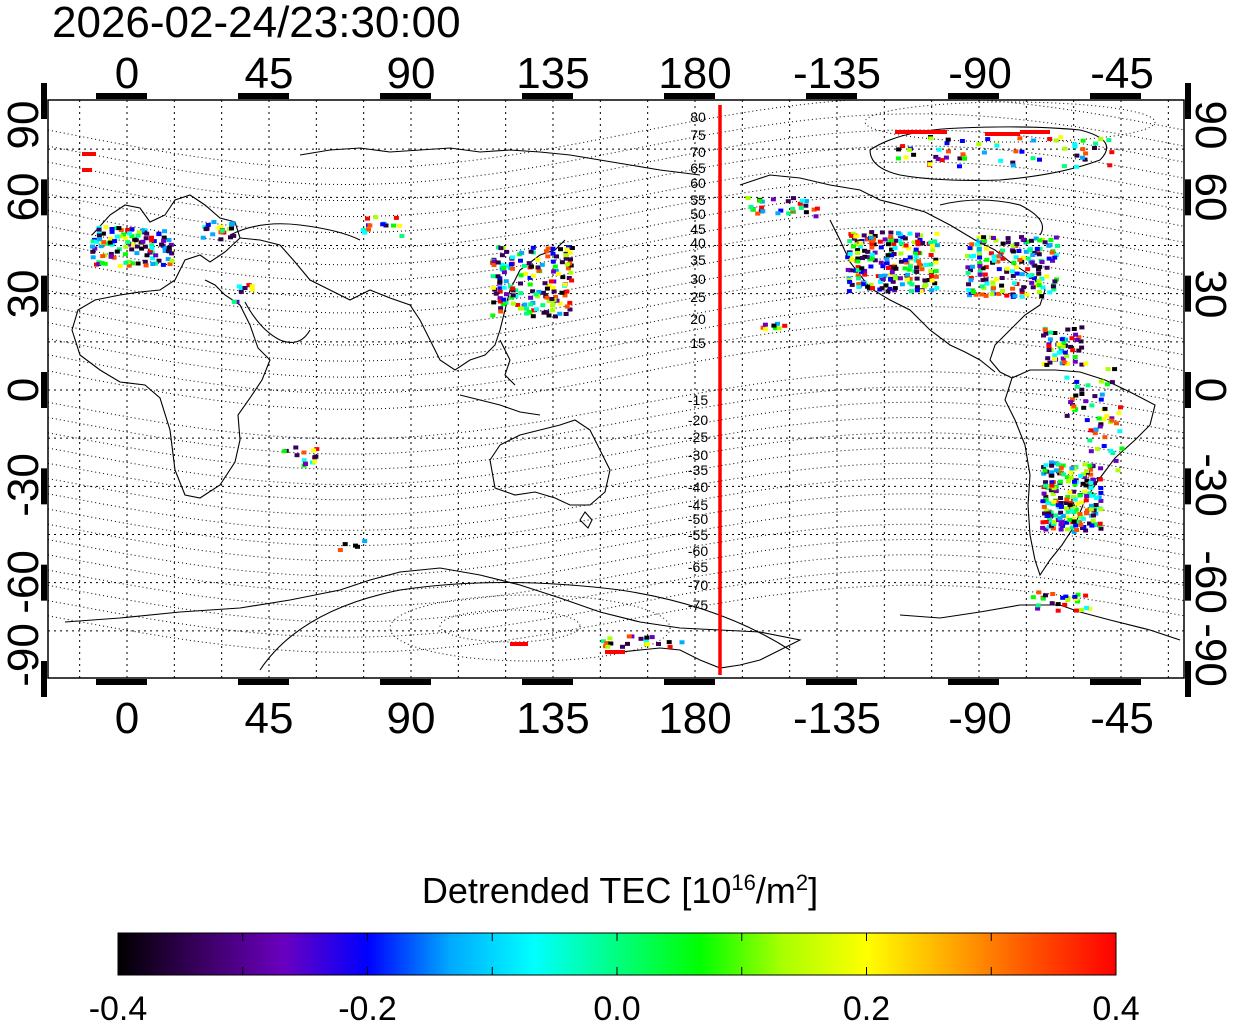 The image size is (1240, 1024). What do you see at coordinates (698, 585) in the screenshot?
I see `contour-label: -70` at bounding box center [698, 585].